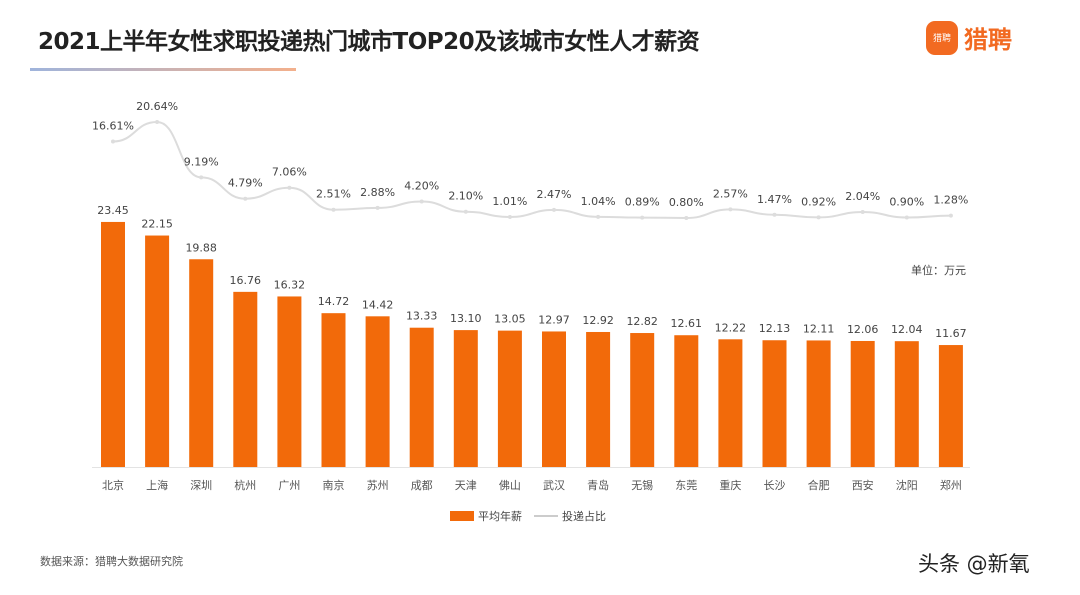  What do you see at coordinates (951, 485) in the screenshot?
I see `x-tick-label: 郑州` at bounding box center [951, 485].